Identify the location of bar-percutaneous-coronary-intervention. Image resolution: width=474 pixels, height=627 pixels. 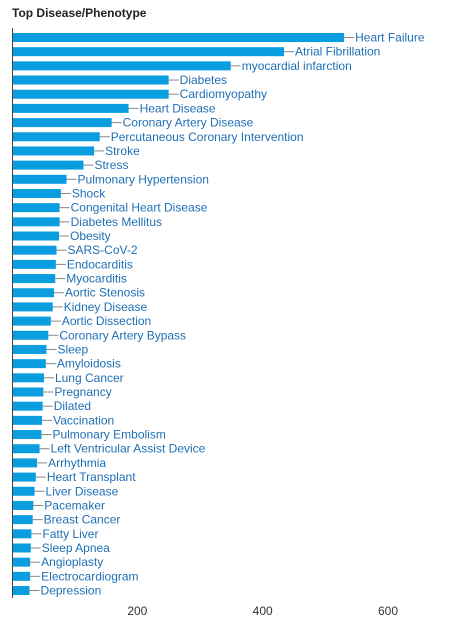
(56, 137).